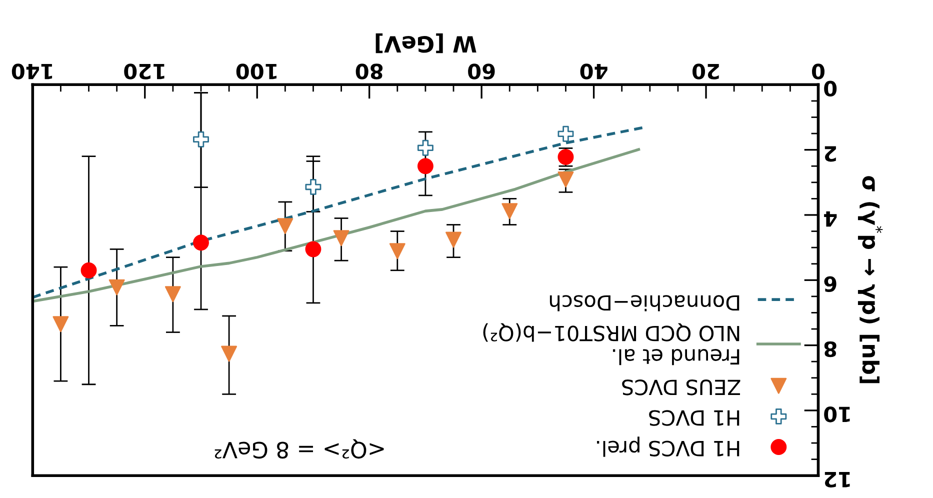 This screenshot has width=933, height=498. What do you see at coordinates (837, 414) in the screenshot?
I see `y-tick-label: 10` at bounding box center [837, 414].